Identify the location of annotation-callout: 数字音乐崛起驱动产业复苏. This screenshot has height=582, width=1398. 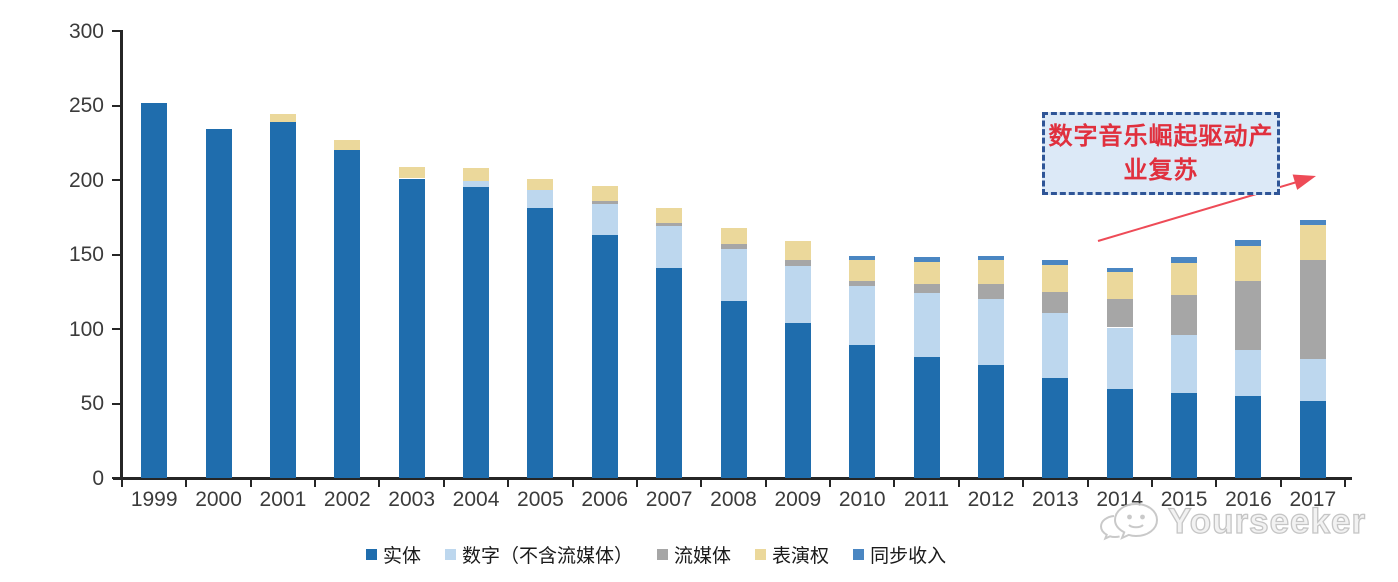
(1161, 153).